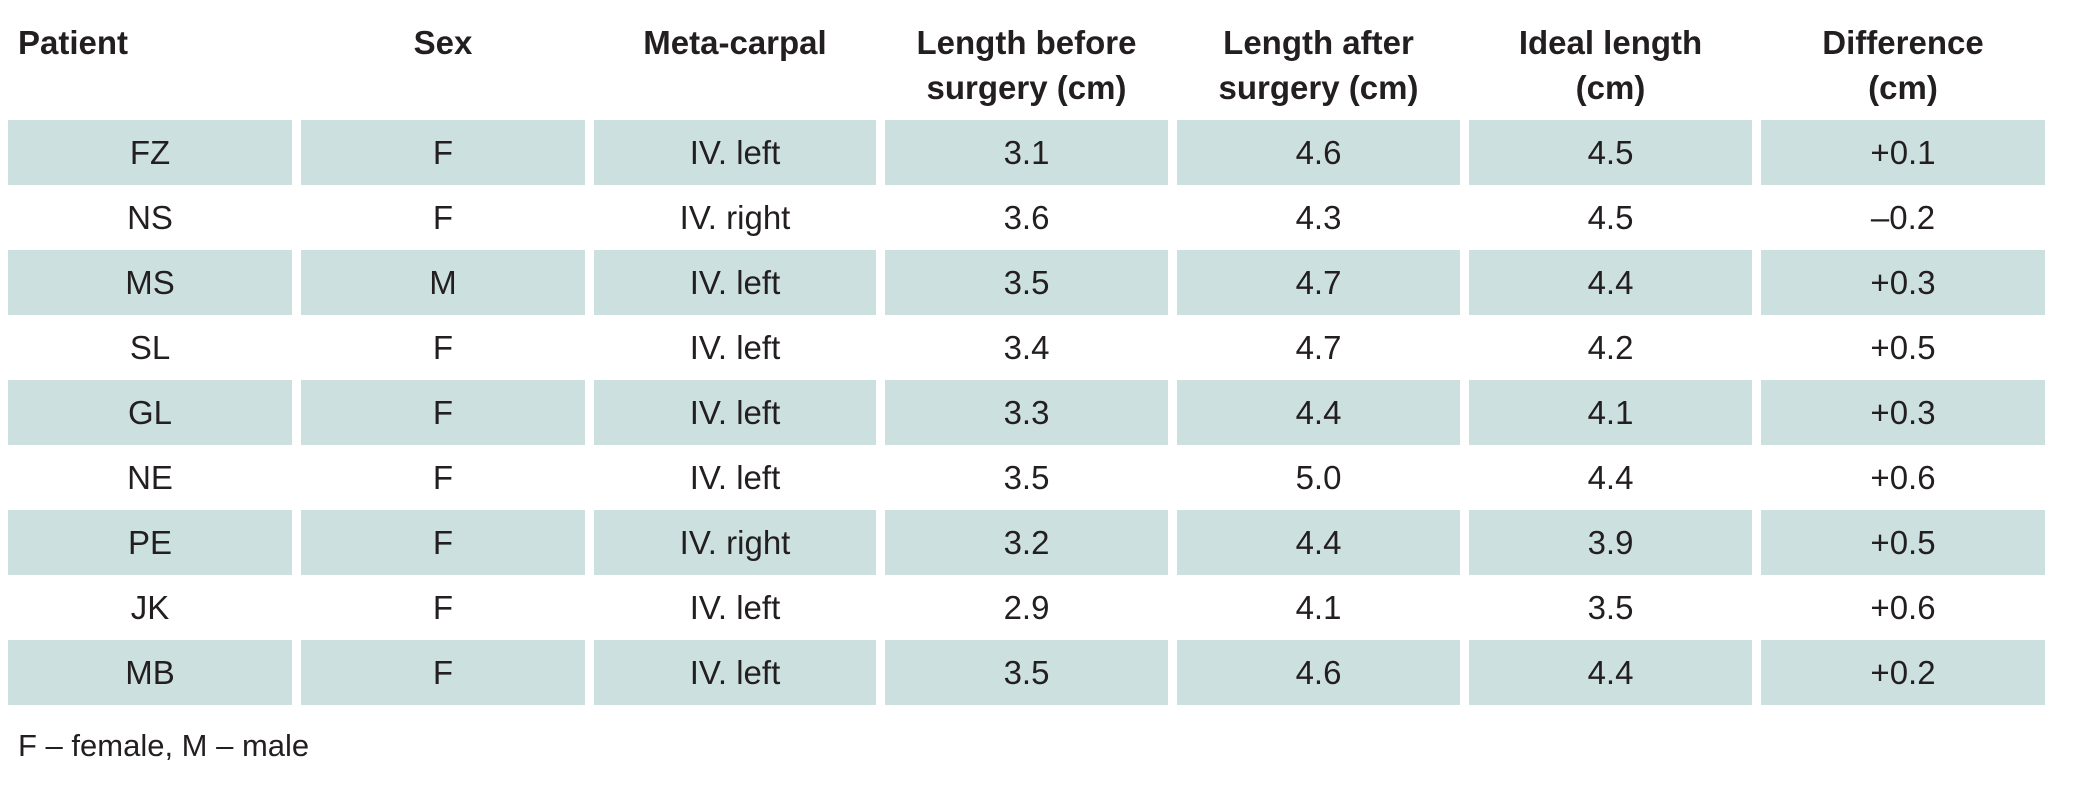  Describe the element at coordinates (1903, 217) in the screenshot. I see `cell-difference: –0.2` at that location.